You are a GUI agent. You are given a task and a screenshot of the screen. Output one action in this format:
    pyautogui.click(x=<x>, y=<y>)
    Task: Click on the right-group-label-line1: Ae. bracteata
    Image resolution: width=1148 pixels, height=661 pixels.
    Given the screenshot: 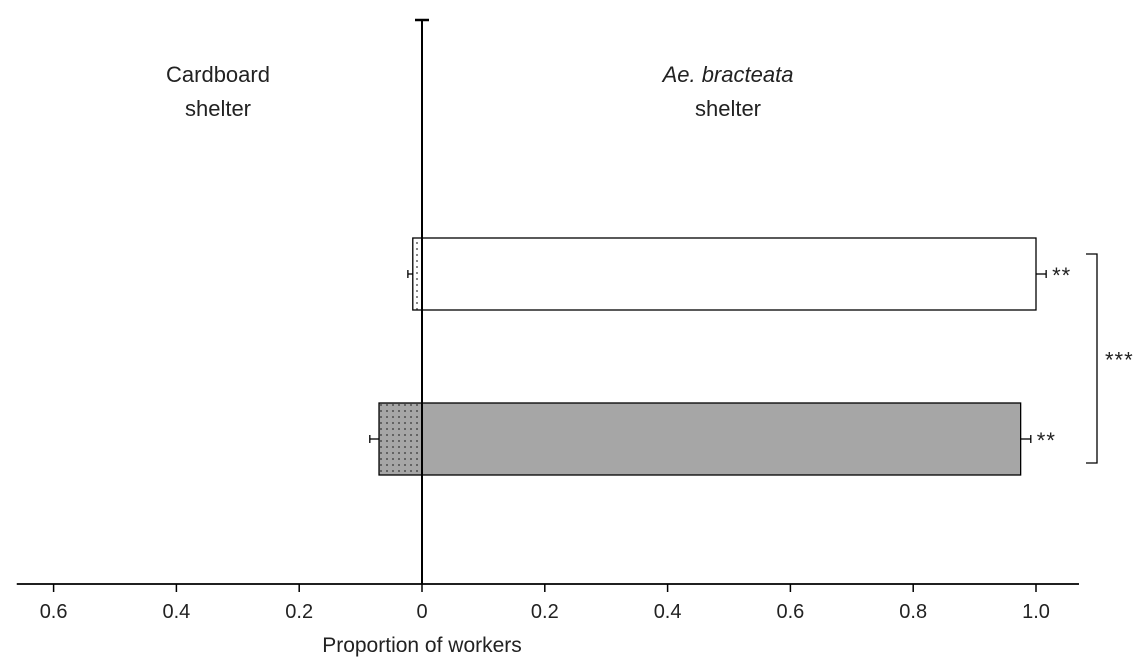 What is the action you would take?
    pyautogui.click(x=727, y=74)
    